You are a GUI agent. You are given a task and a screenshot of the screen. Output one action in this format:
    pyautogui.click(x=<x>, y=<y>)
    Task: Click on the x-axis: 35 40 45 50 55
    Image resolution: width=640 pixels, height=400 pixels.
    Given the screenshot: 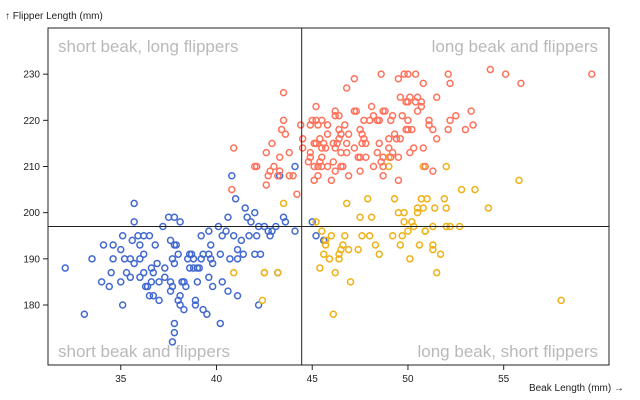 What is the action you would take?
    pyautogui.click(x=312, y=375)
    